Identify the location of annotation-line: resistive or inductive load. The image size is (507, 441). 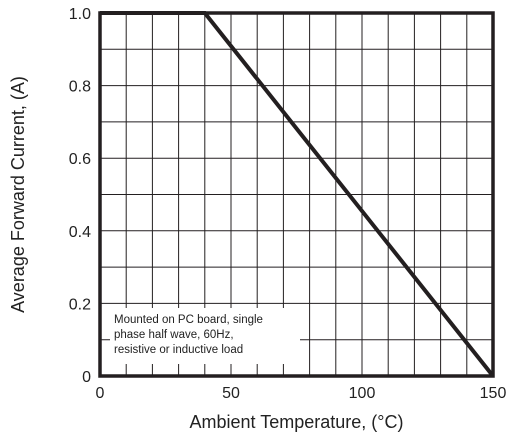
(178, 350).